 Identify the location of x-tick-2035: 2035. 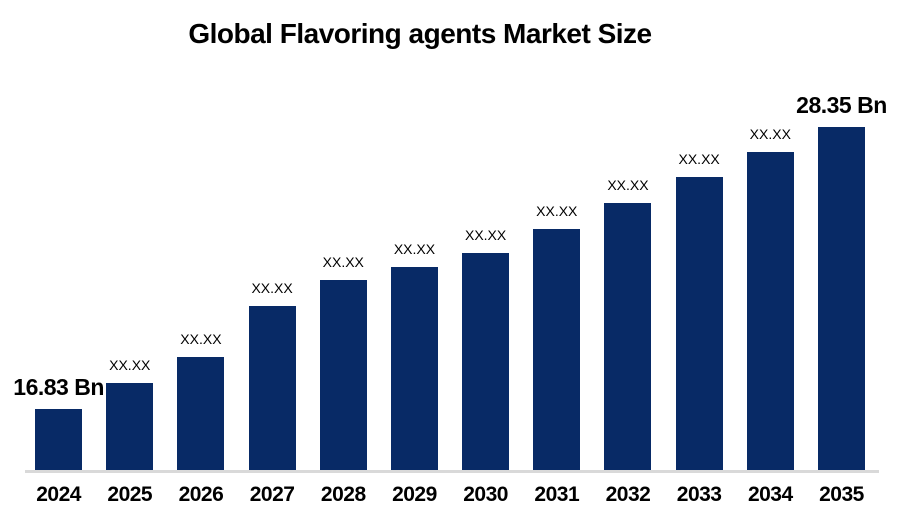
(841, 494).